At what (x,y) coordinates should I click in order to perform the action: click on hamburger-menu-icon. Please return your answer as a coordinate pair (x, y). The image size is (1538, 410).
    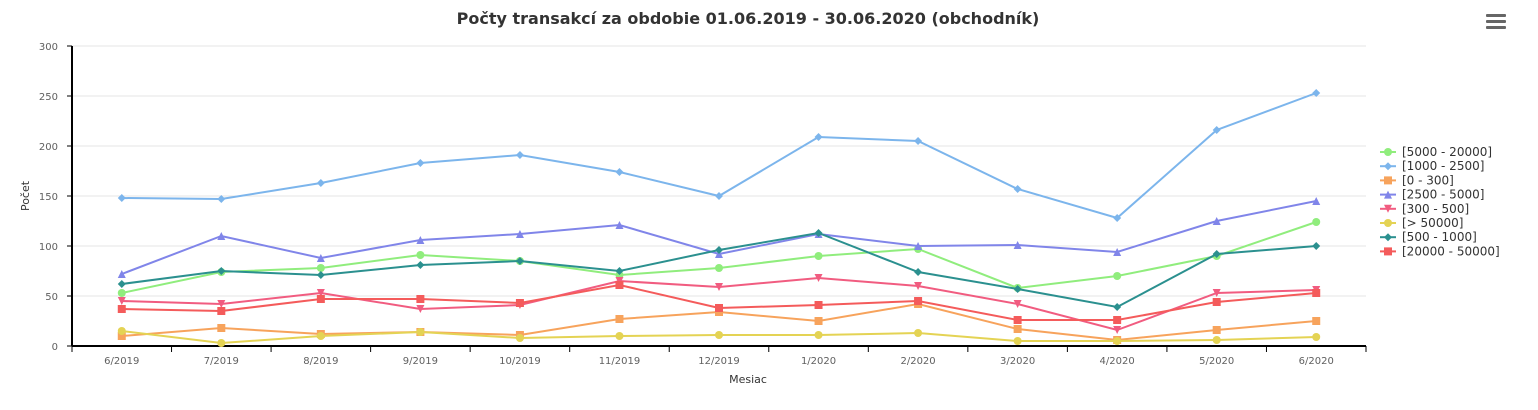
    Looking at the image, I should click on (1496, 21).